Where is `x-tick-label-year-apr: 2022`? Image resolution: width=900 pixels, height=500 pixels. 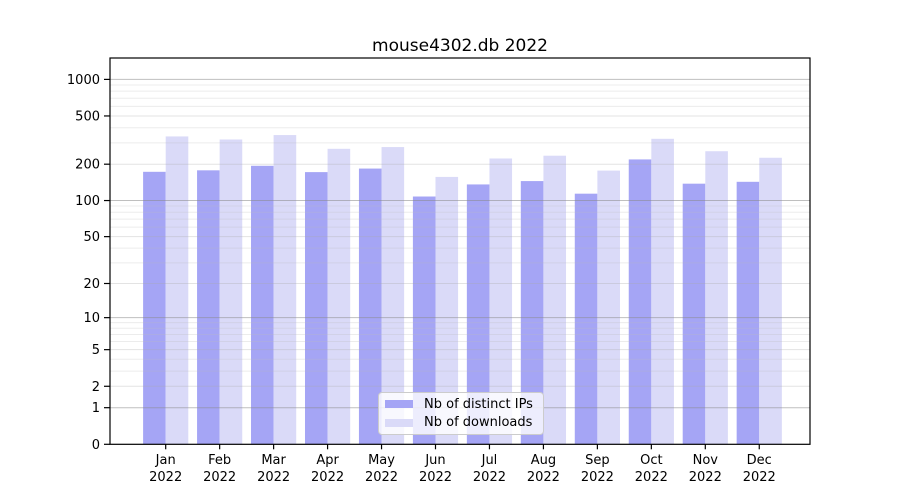 x-tick-label-year-apr: 2022 is located at coordinates (327, 477).